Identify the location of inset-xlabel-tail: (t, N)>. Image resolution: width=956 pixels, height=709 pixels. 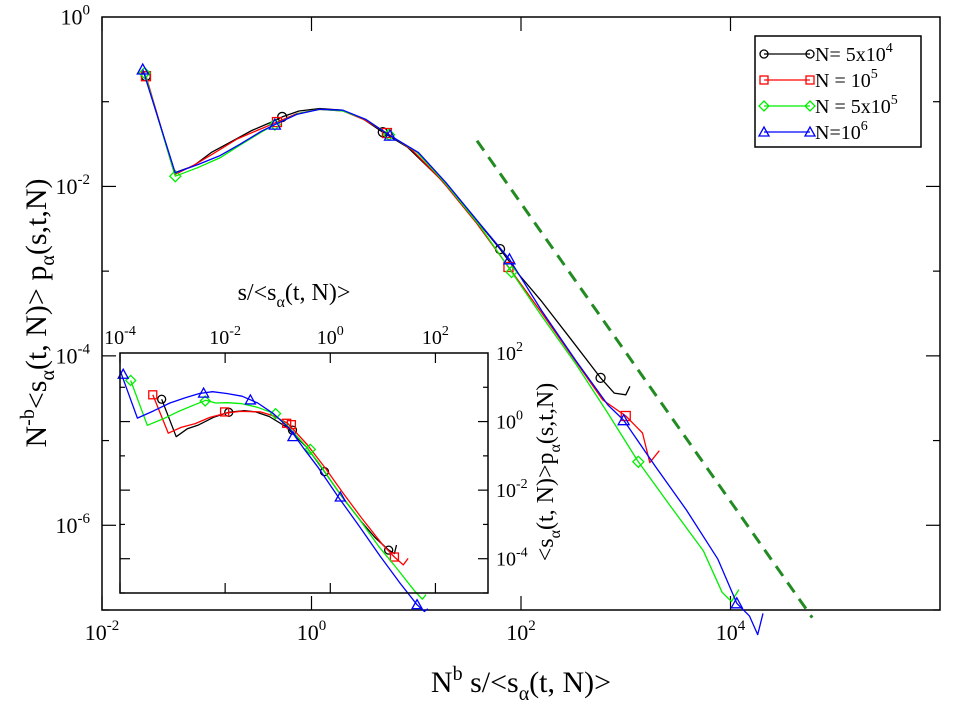
(318, 293).